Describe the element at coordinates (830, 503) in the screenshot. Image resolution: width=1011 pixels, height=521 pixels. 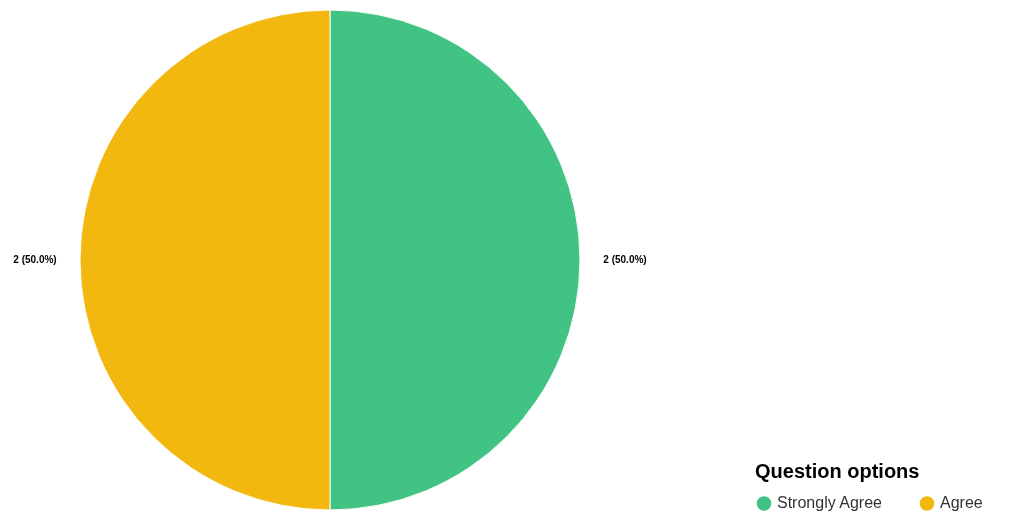
I see `legend-label: Strongly Agree` at that location.